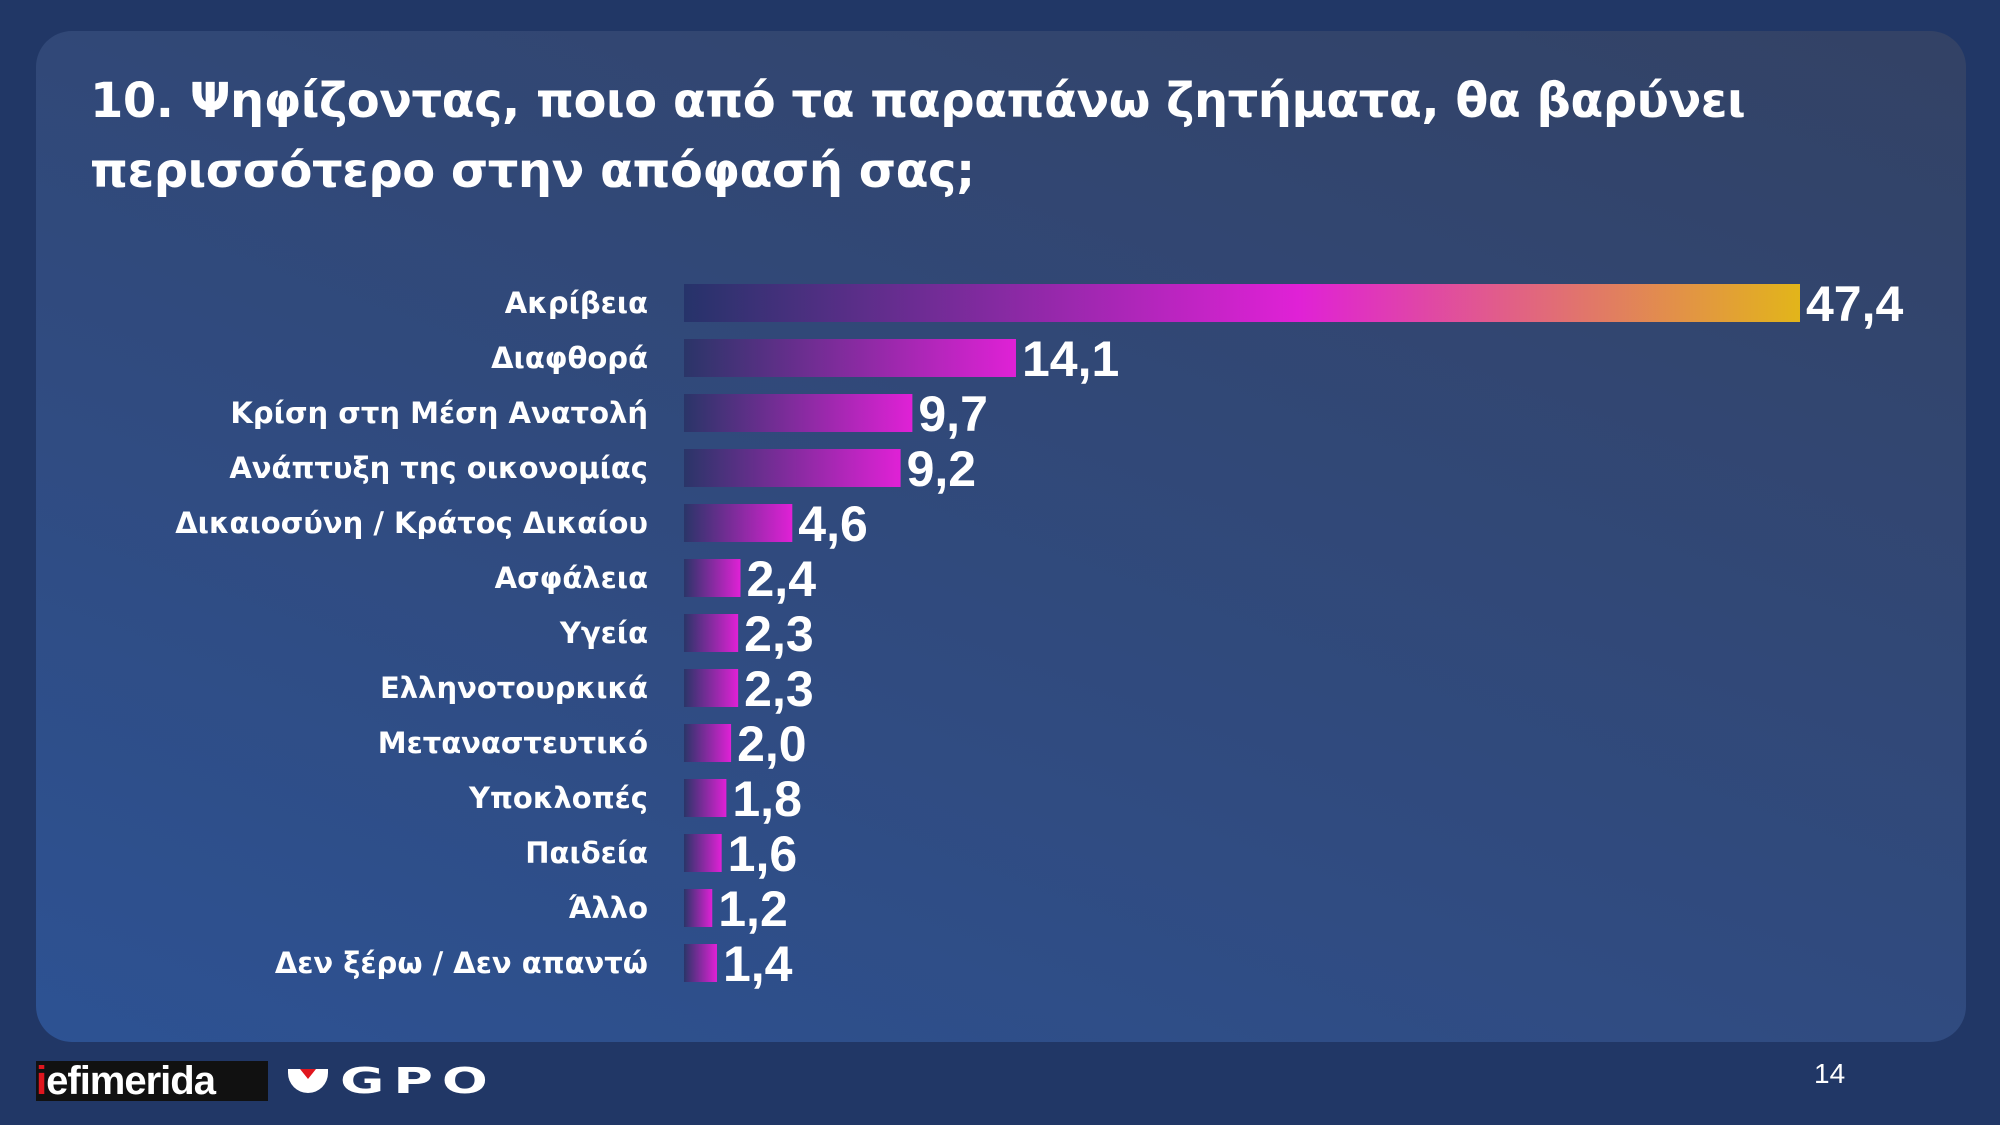  What do you see at coordinates (942, 469) in the screenshot?
I see `value-label: 9,2` at bounding box center [942, 469].